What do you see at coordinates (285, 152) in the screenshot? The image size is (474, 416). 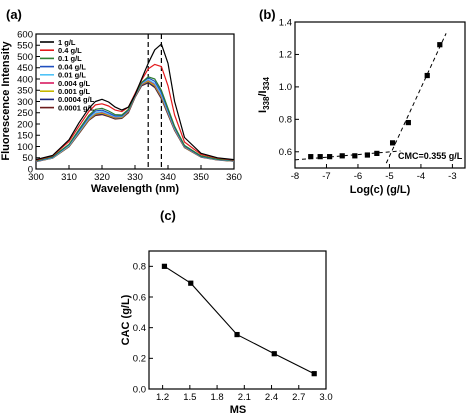 I see `chart-b-ytick-label: 0.6` at bounding box center [285, 152].